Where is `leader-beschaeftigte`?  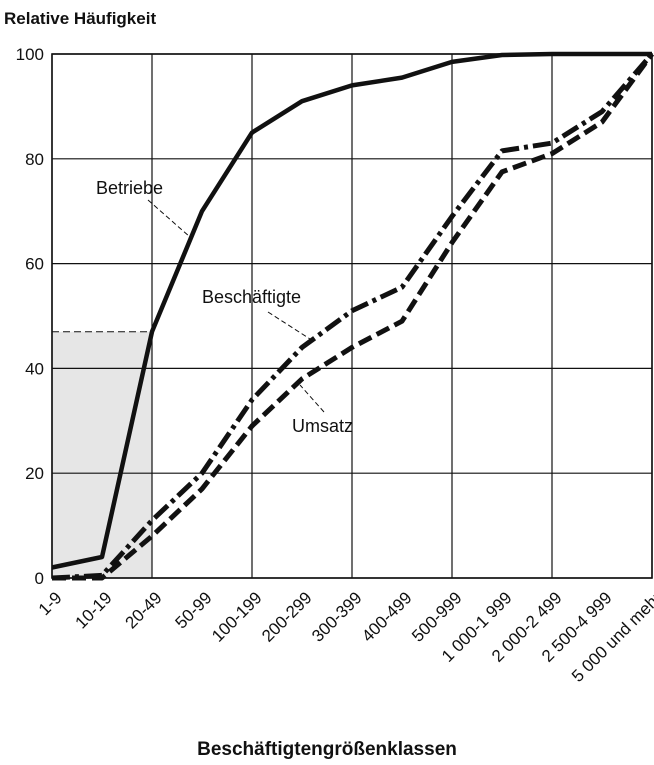
leader-beschaeftigte is located at coordinates (289, 325).